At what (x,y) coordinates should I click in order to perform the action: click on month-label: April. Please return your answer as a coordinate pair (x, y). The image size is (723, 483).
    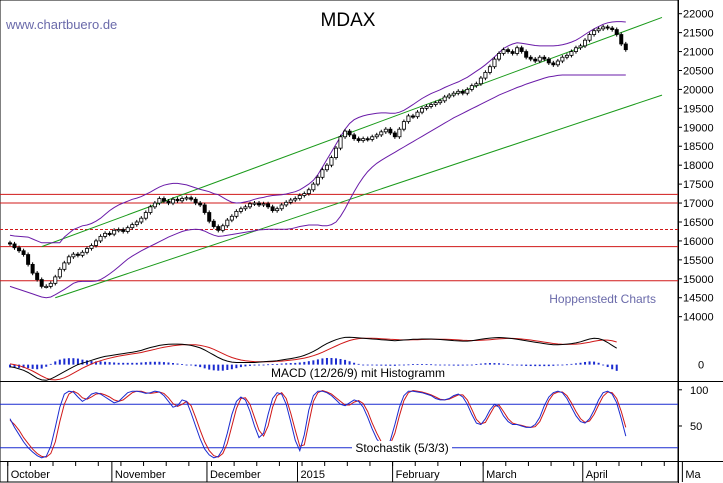
    Looking at the image, I should click on (597, 475).